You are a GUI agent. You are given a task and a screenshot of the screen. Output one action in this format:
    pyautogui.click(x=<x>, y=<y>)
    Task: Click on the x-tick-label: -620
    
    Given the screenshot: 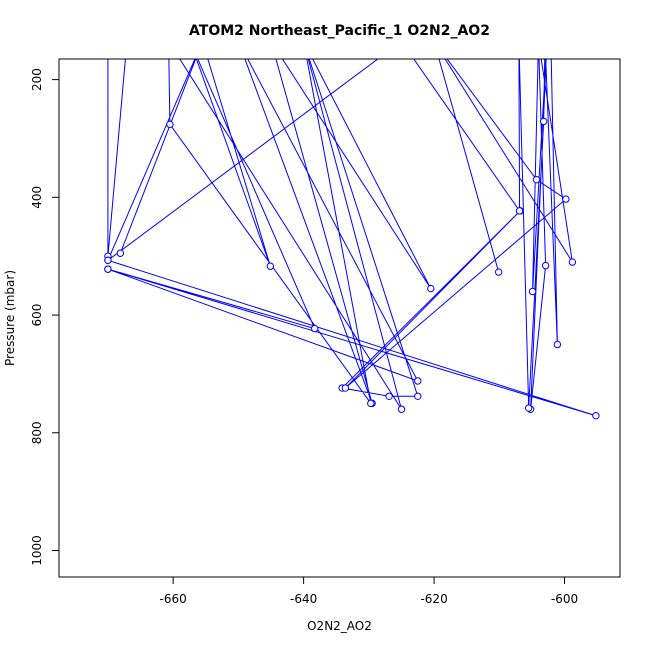 What is the action you would take?
    pyautogui.click(x=433, y=599)
    